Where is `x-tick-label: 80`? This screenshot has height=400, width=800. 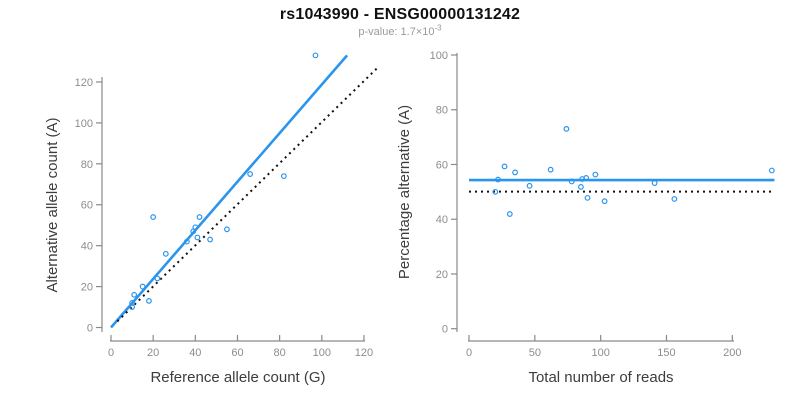
x-tick-label: 80 is located at coordinates (280, 353).